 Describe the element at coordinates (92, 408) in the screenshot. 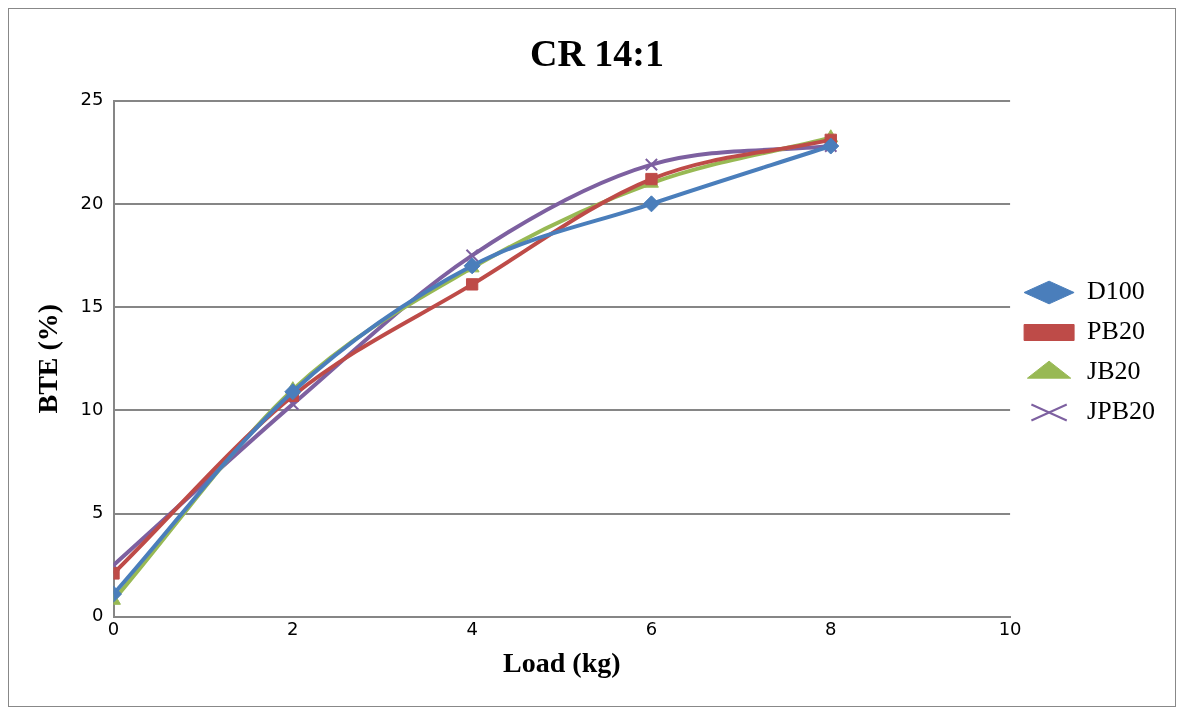

I see `y-tick-label: 10` at that location.